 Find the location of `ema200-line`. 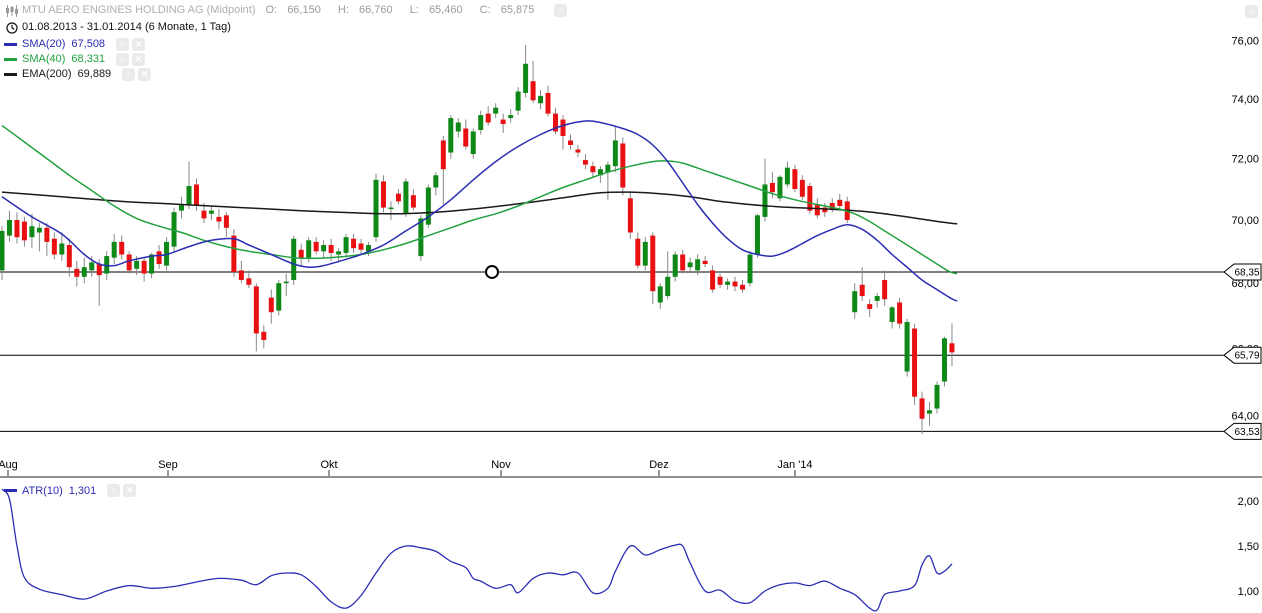

ema200-line is located at coordinates (479, 208).